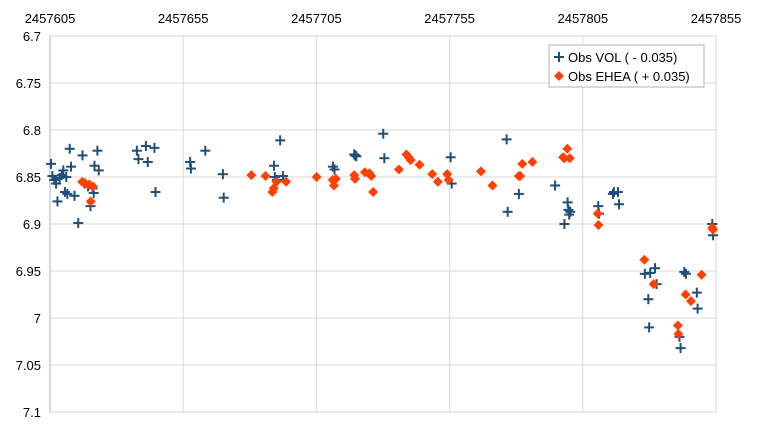 This screenshot has width=775, height=435. Describe the element at coordinates (32, 224) in the screenshot. I see `y-tick-label: 6.9` at that location.